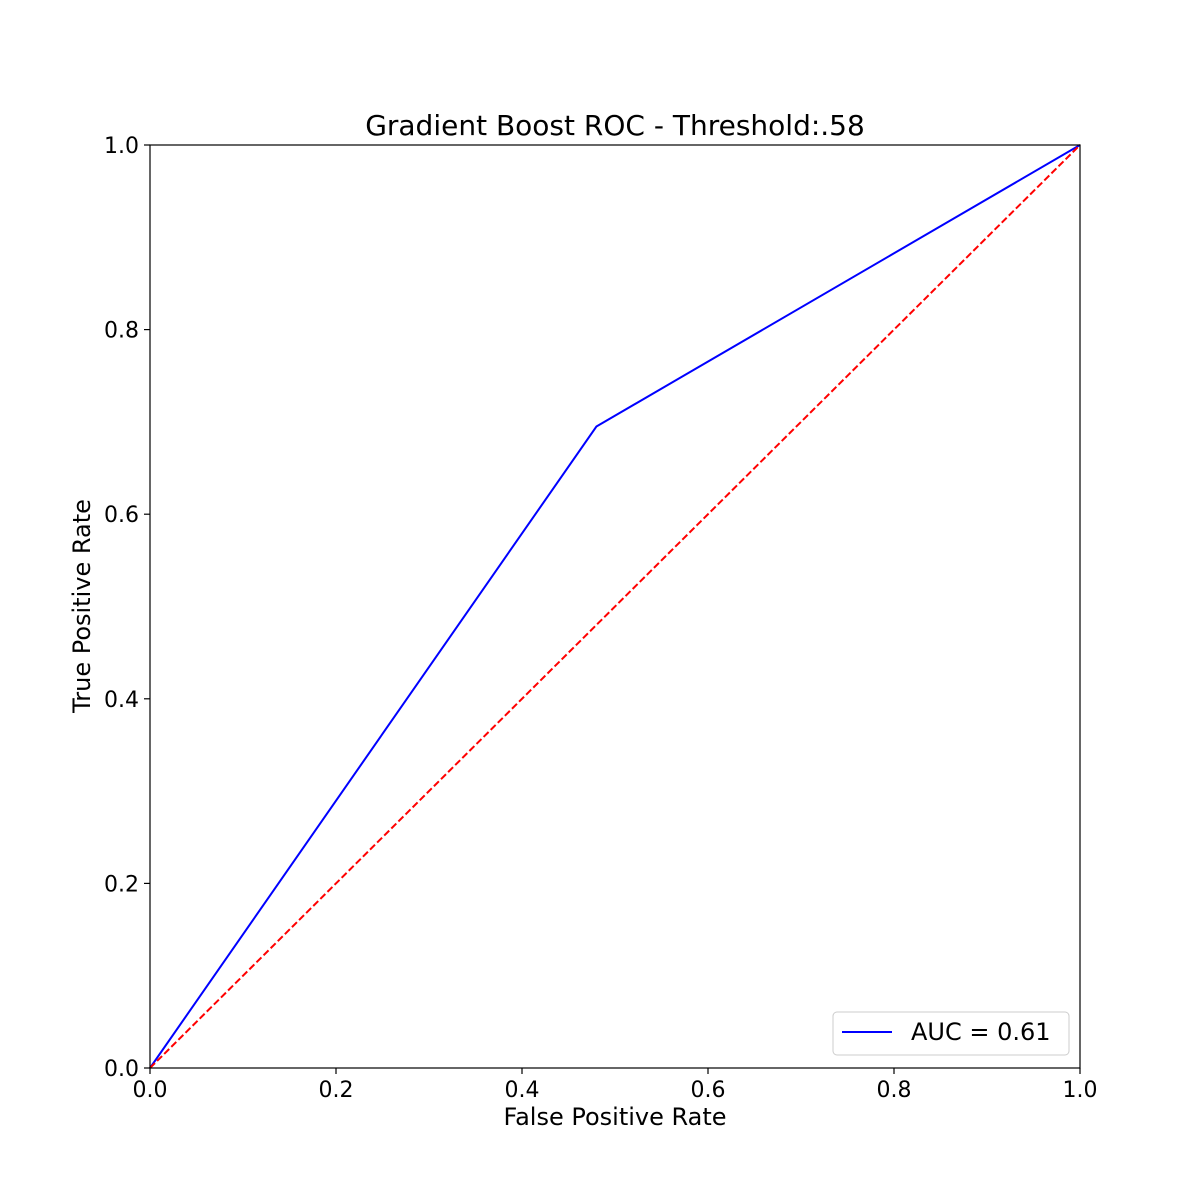 The height and width of the screenshot is (1200, 1200). I want to click on y-axis-label: True Positive Rate, so click(82, 606).